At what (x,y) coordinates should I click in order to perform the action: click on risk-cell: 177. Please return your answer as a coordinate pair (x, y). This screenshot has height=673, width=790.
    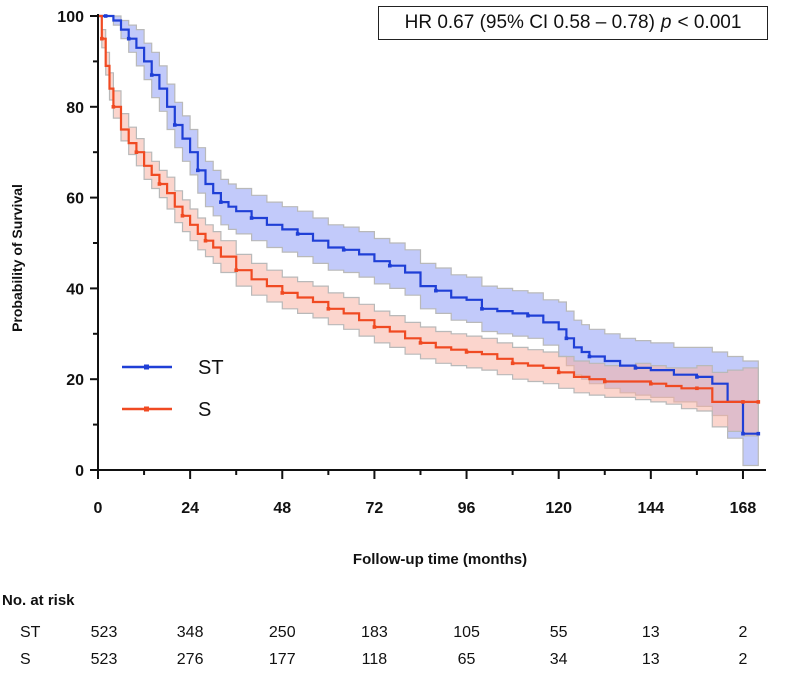
    Looking at the image, I should click on (282, 659).